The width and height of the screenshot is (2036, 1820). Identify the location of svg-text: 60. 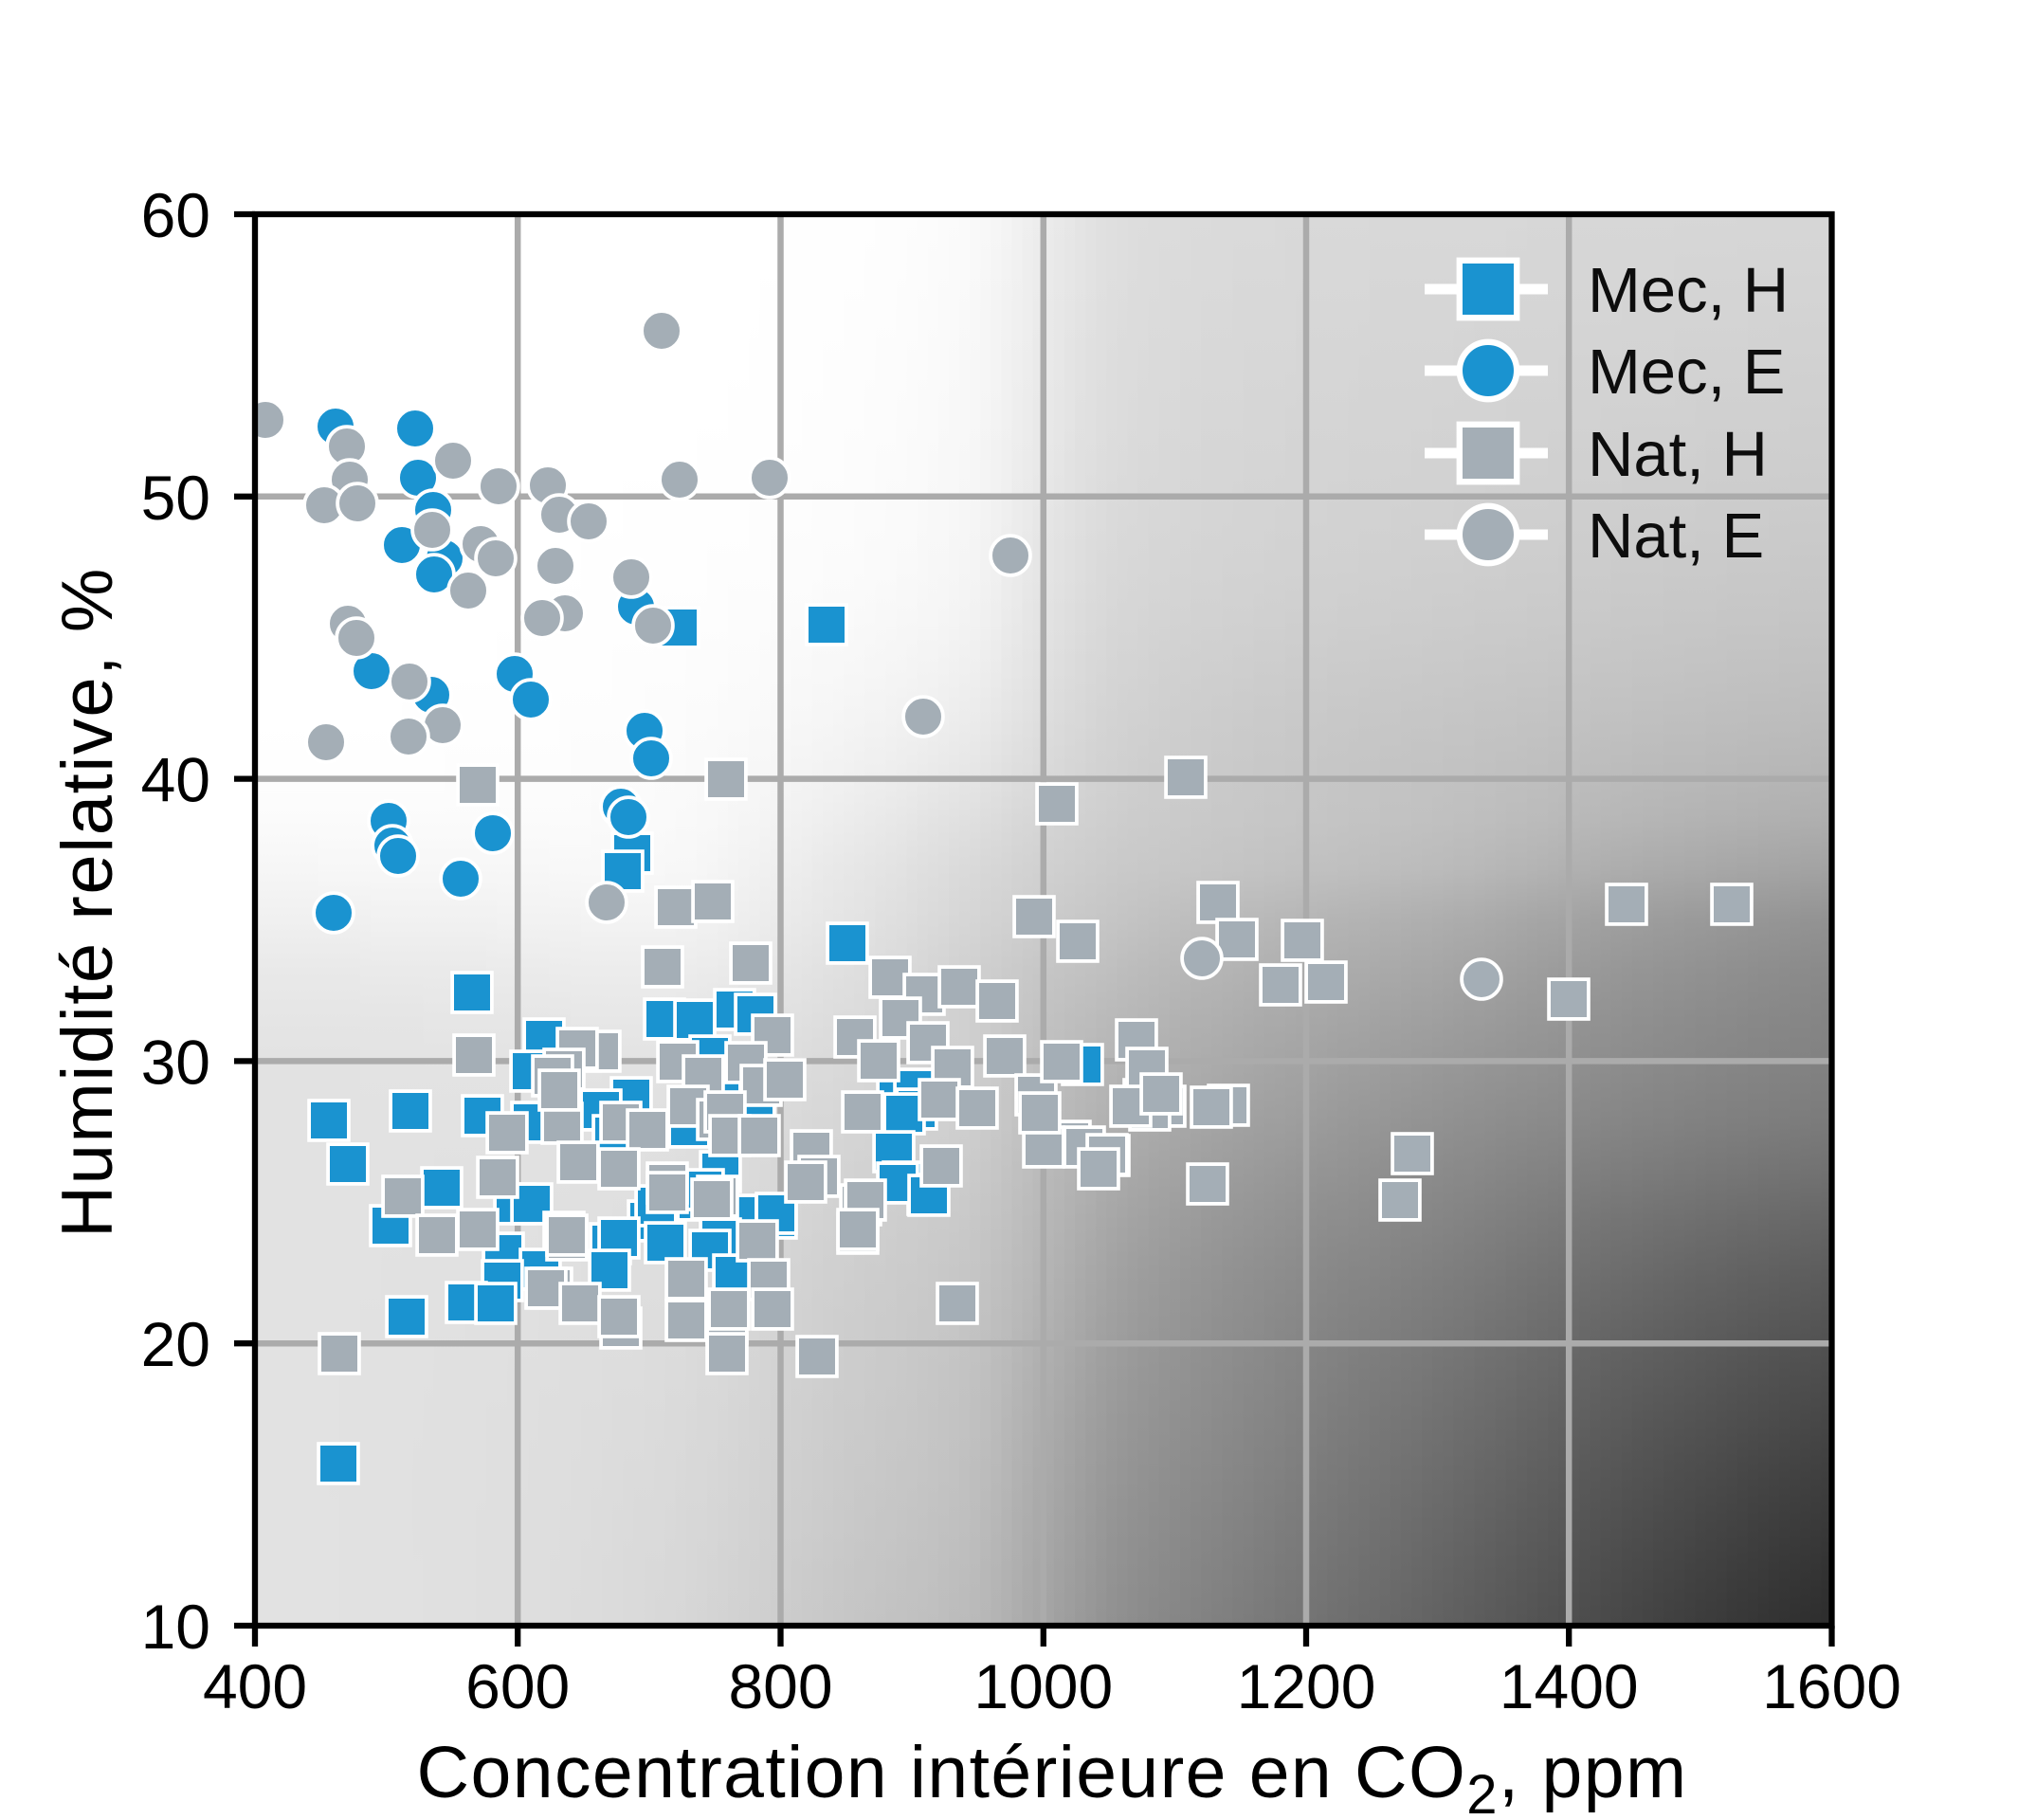
(175, 215).